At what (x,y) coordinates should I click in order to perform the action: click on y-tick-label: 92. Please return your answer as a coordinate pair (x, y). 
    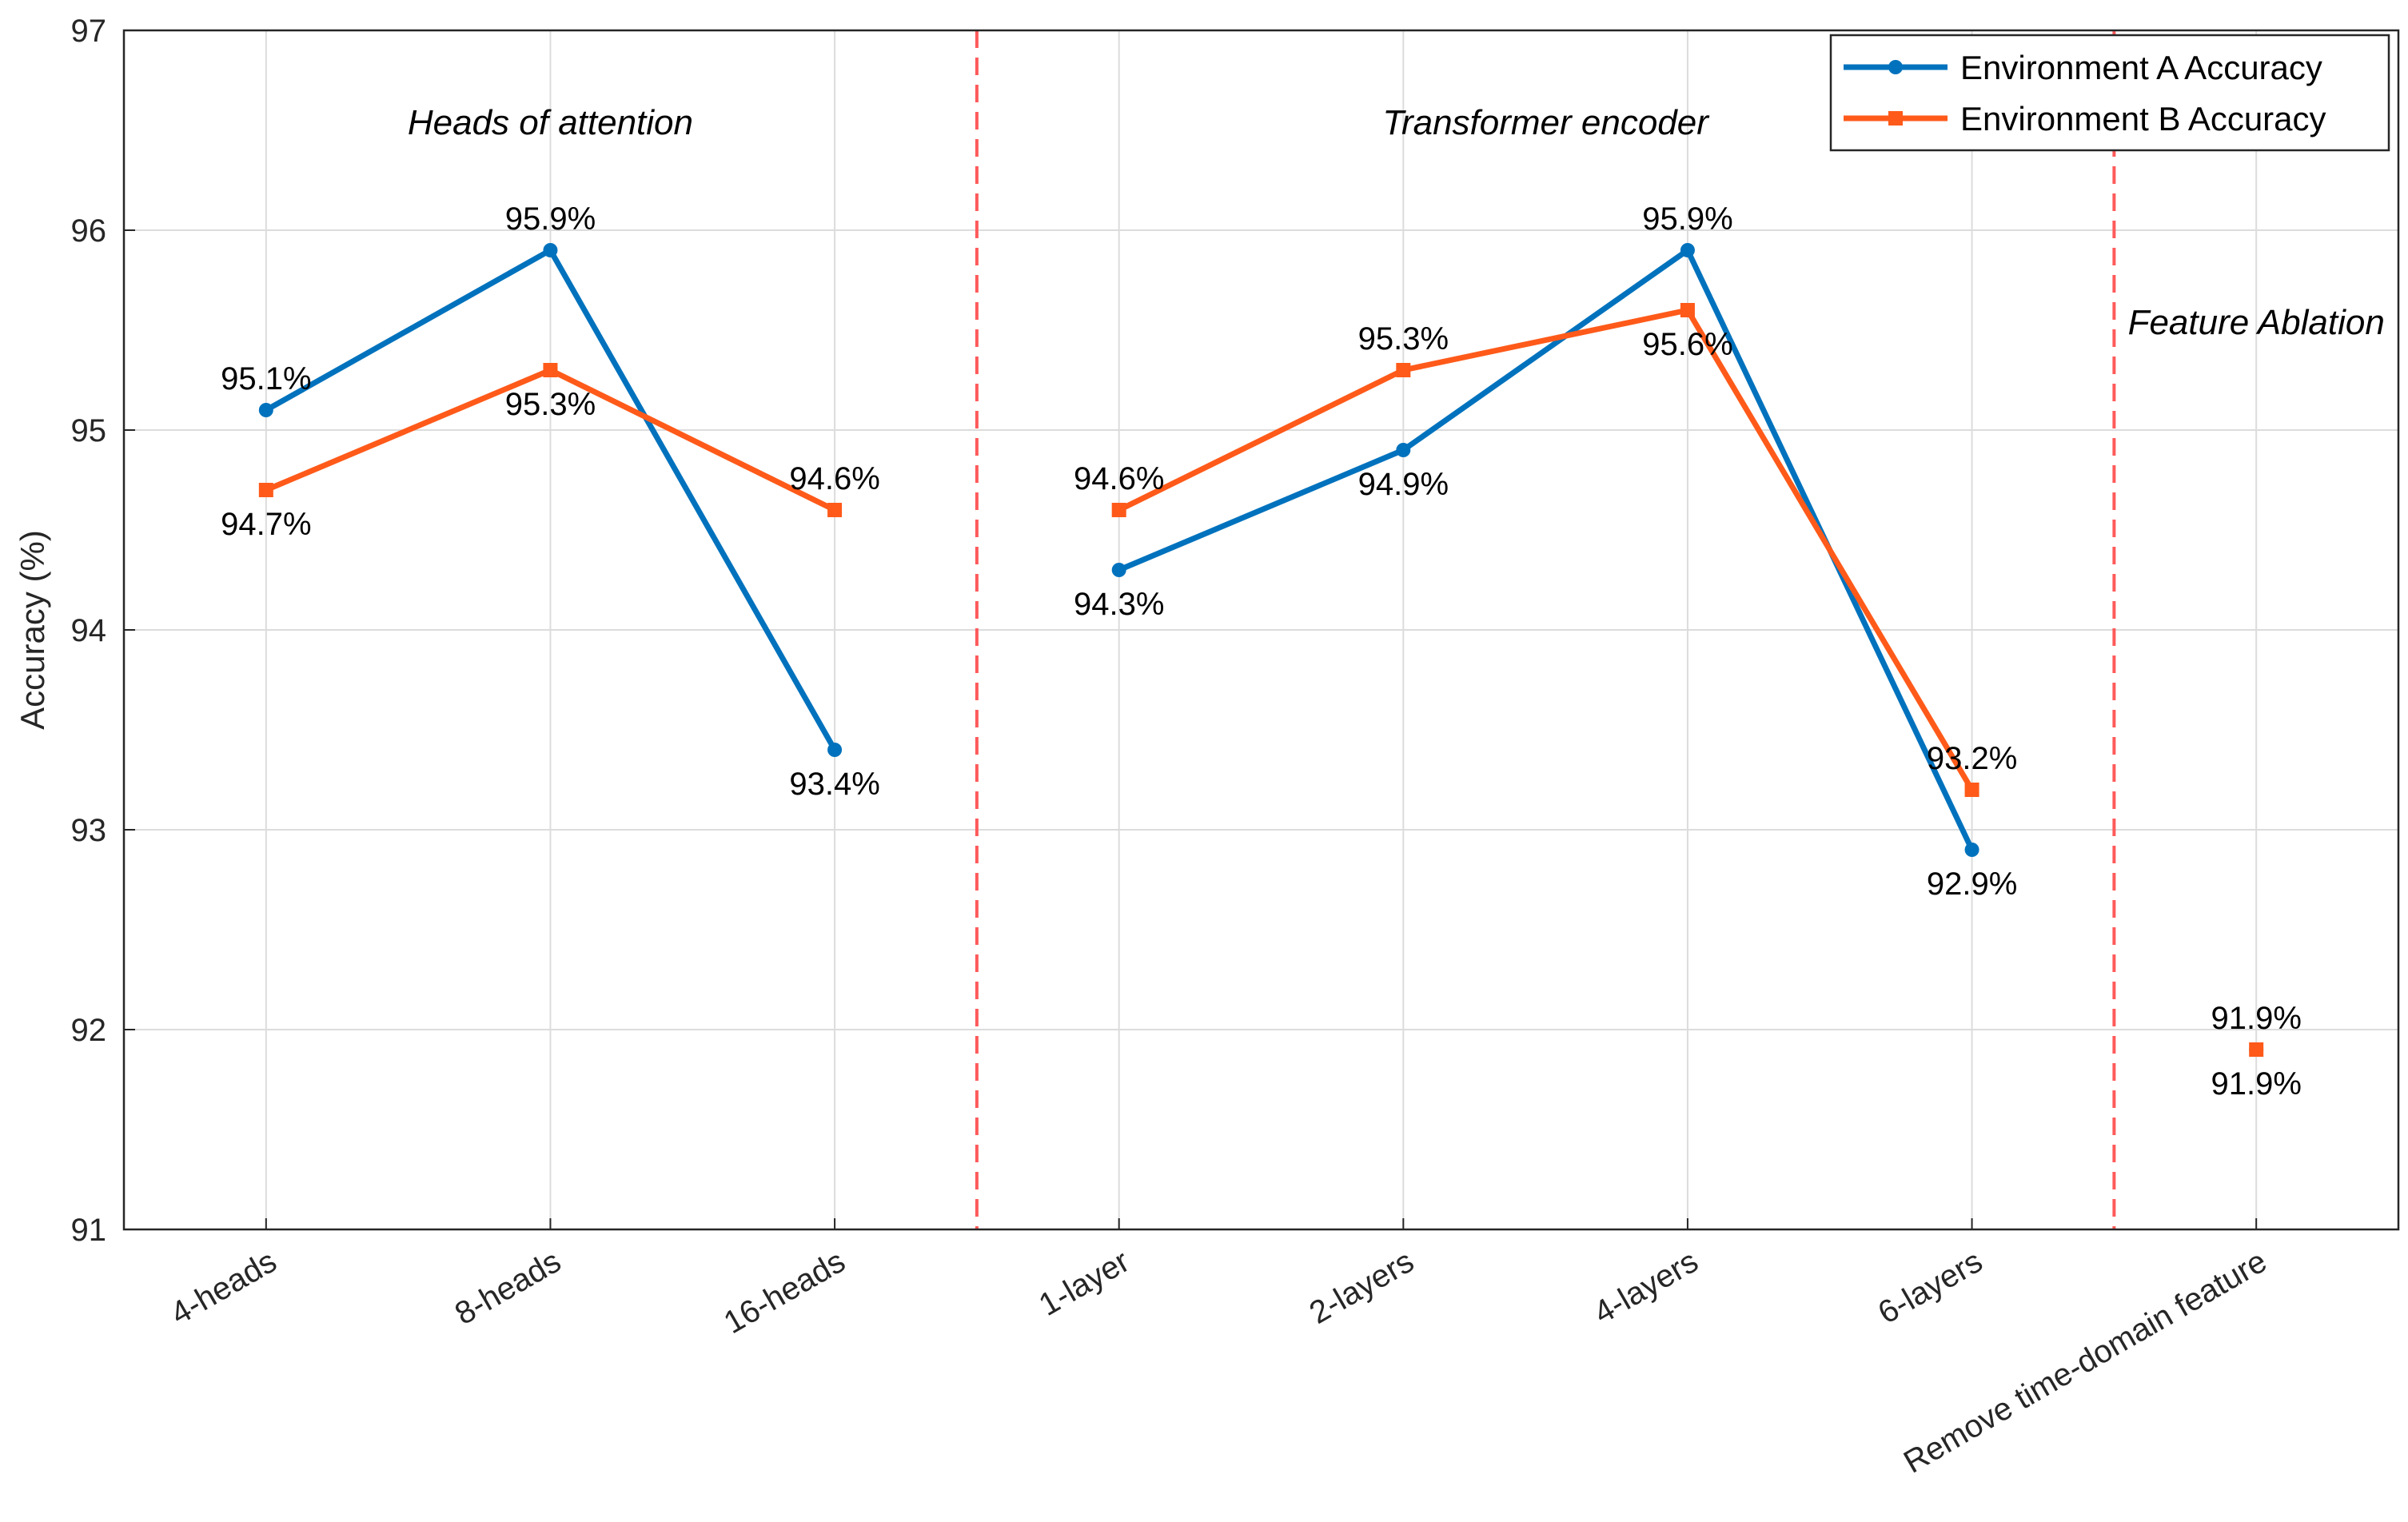
    Looking at the image, I should click on (89, 1030).